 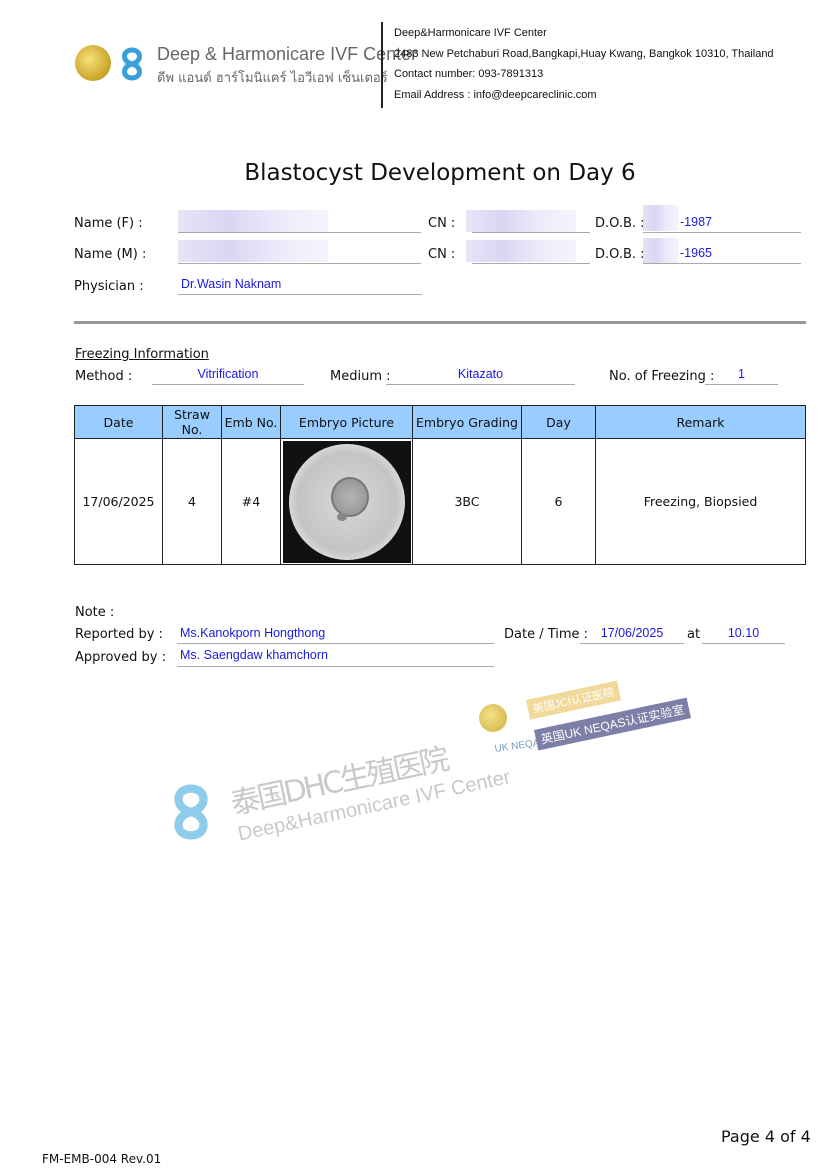 What do you see at coordinates (722, 263) in the screenshot?
I see `dob-m-underline` at bounding box center [722, 263].